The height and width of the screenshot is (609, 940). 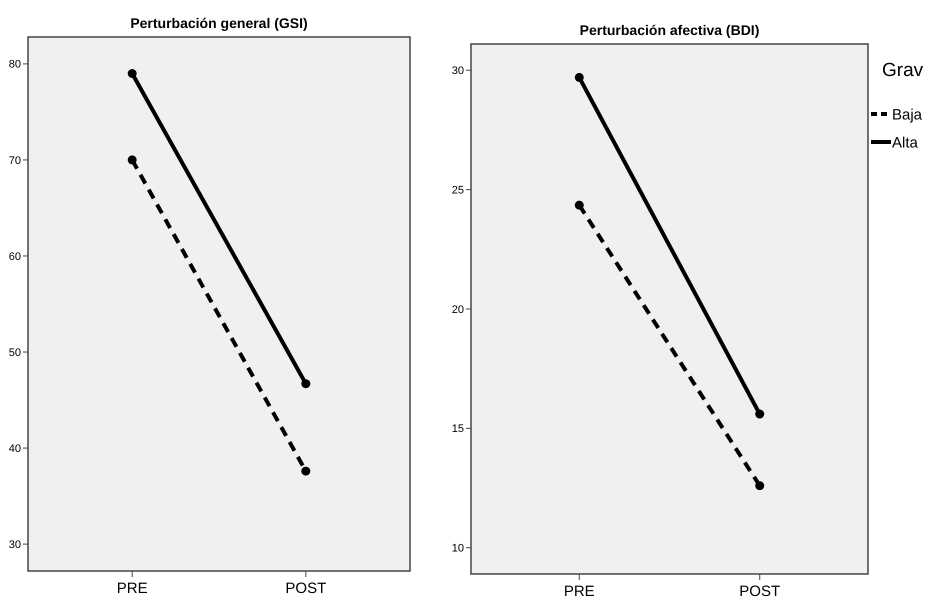 What do you see at coordinates (907, 115) in the screenshot?
I see `legend-label: Baja` at bounding box center [907, 115].